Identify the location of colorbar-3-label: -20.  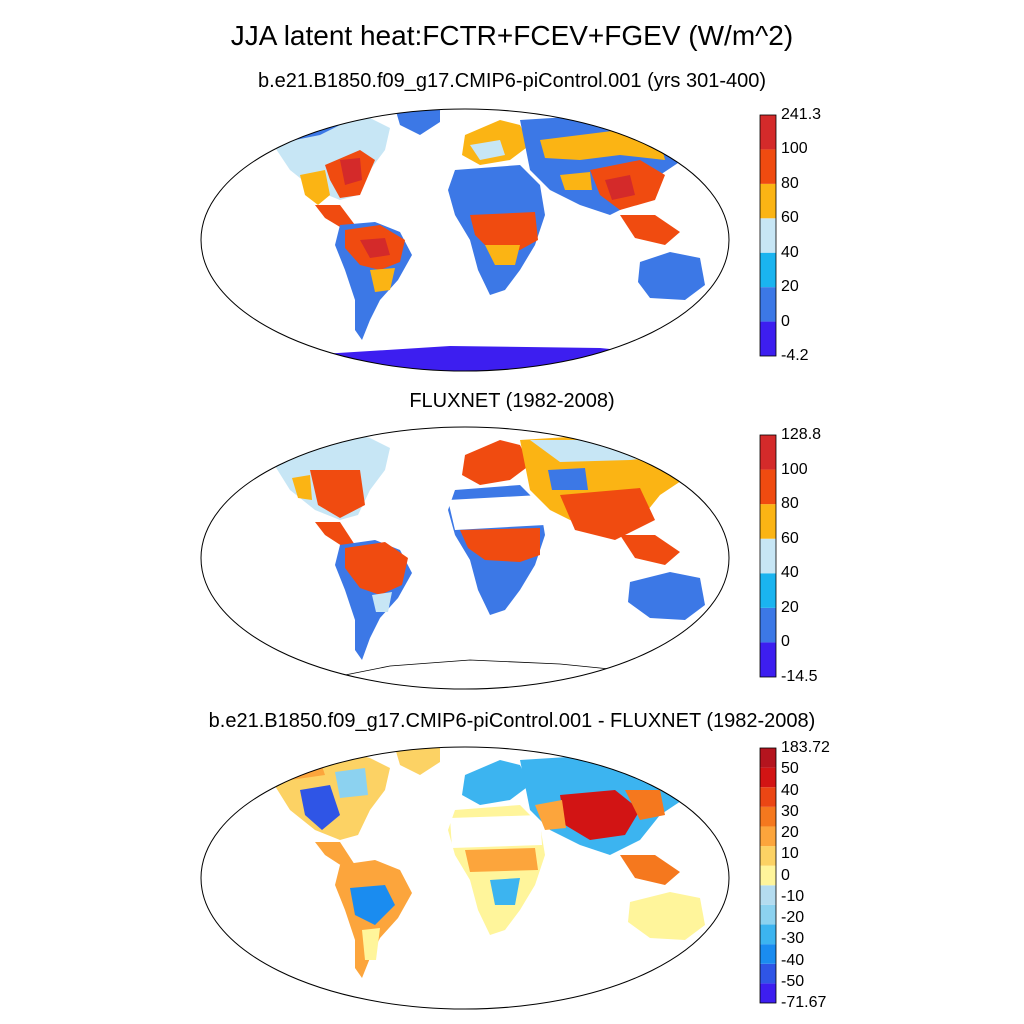
(793, 917).